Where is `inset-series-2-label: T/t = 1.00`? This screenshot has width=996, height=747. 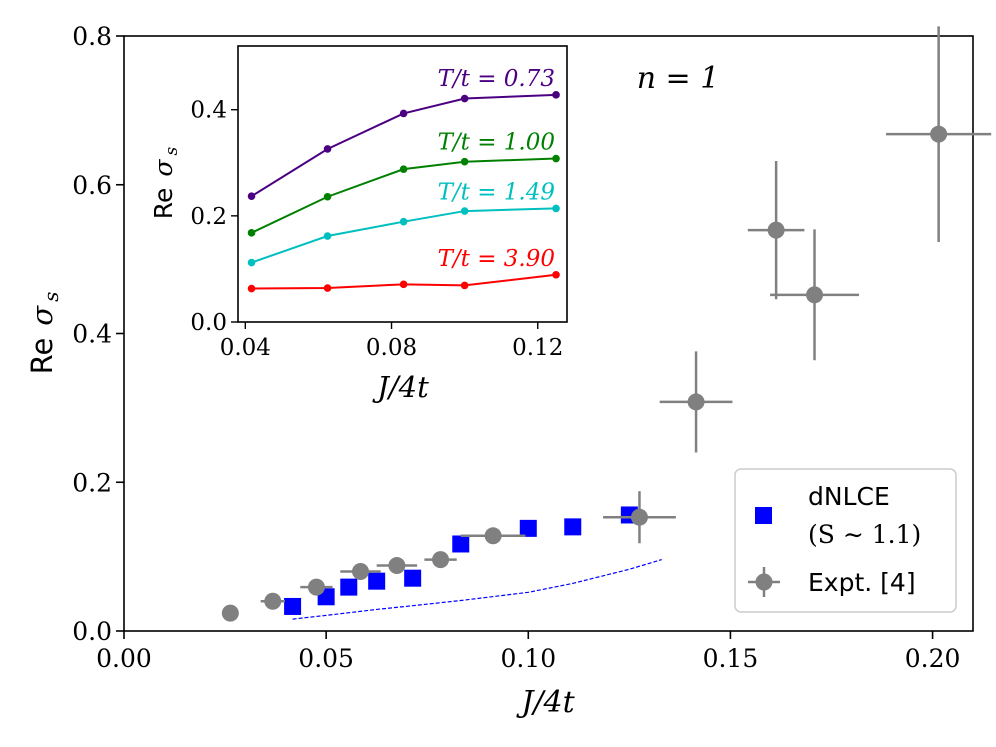 inset-series-2-label: T/t = 1.00 is located at coordinates (496, 143).